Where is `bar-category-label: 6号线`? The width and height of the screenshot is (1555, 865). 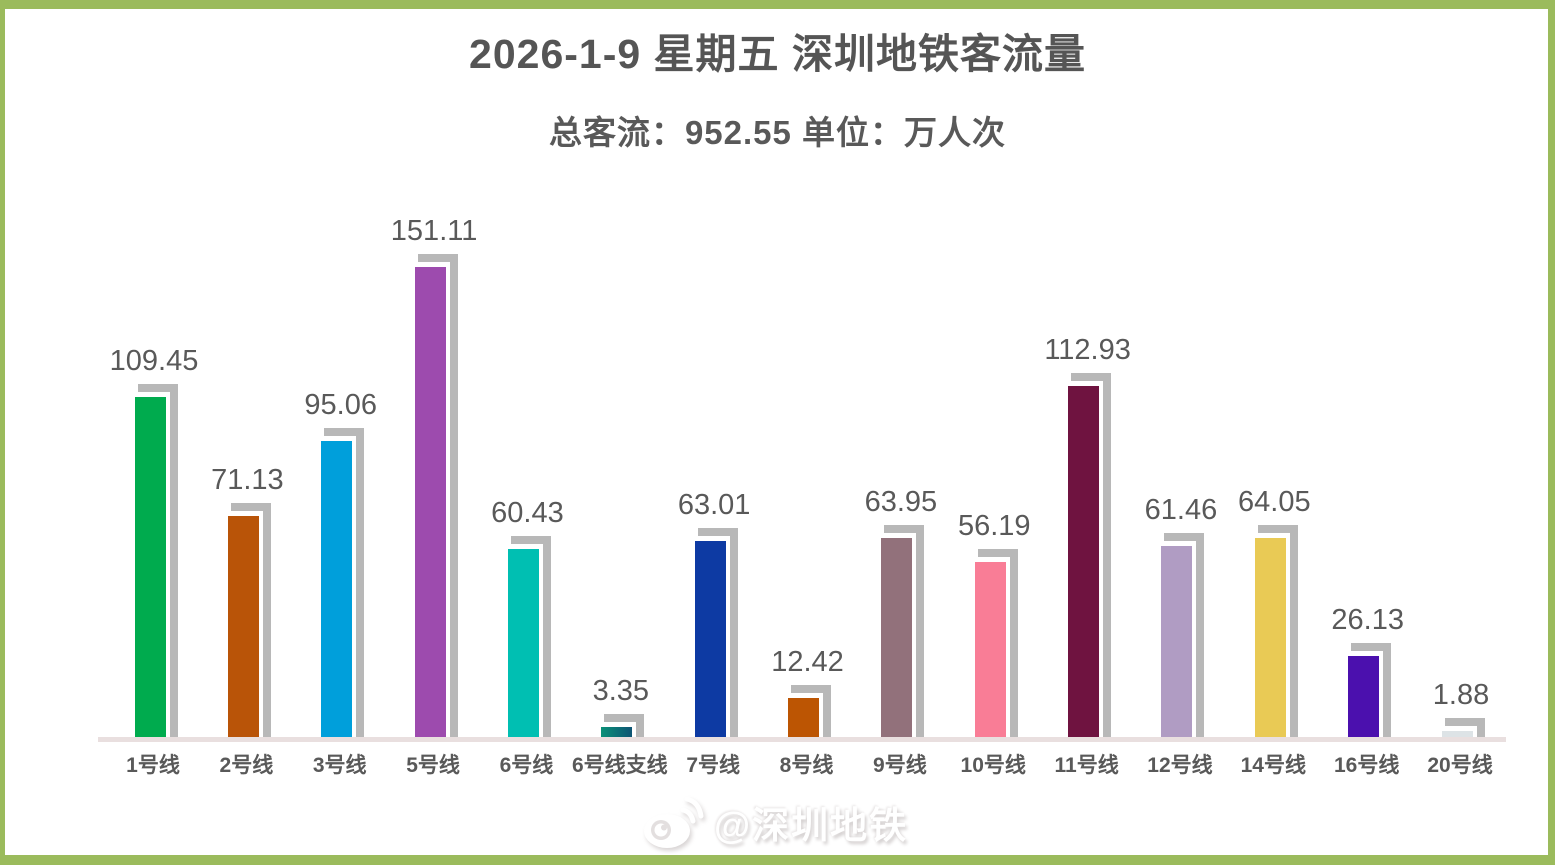
bar-category-label: 6号线 is located at coordinates (526, 765).